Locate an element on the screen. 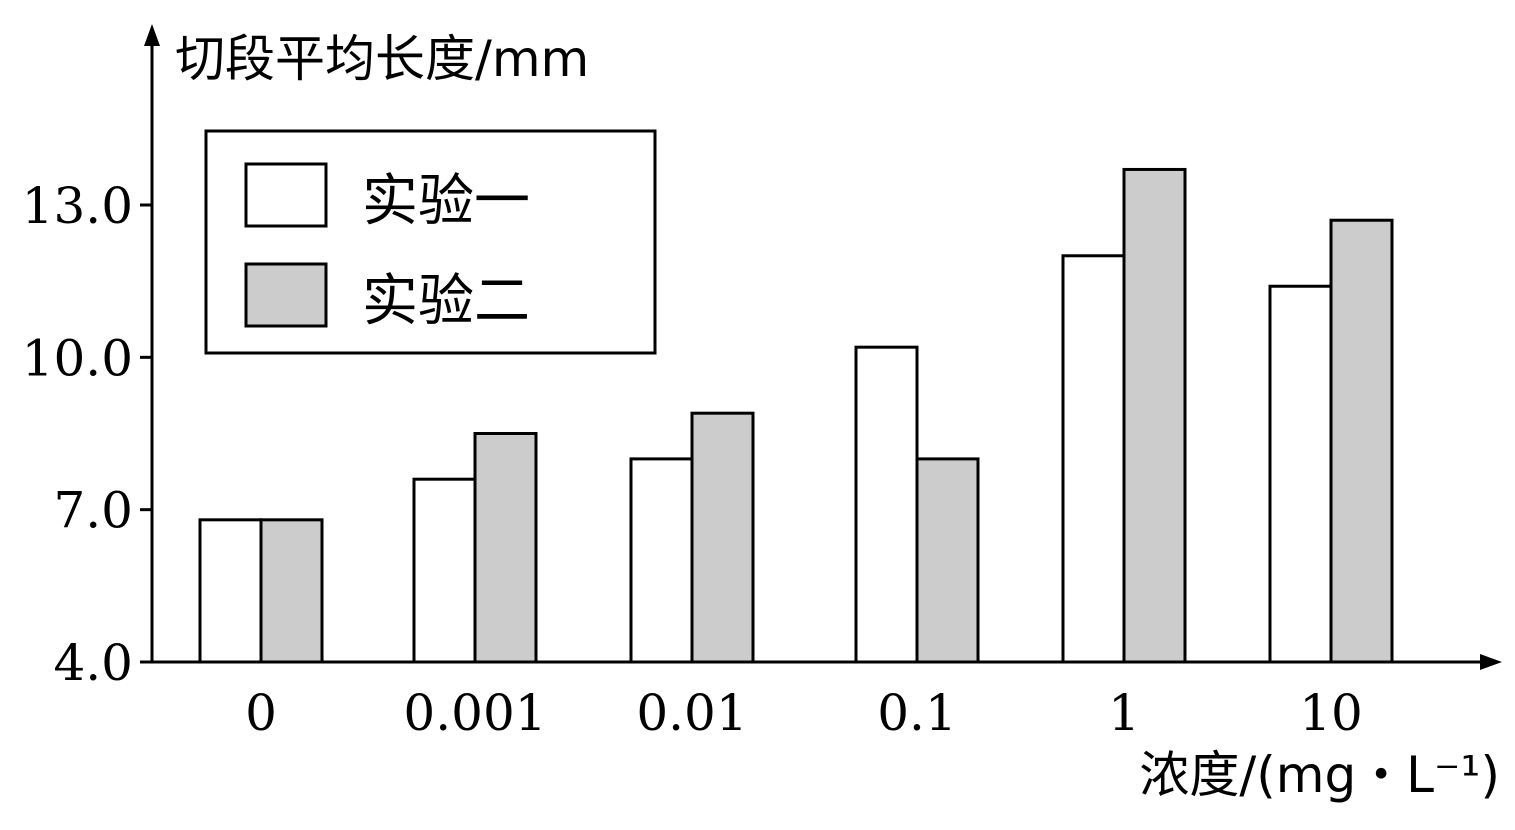 The width and height of the screenshot is (1515, 830). x-tick-label: 1 is located at coordinates (1124, 713).